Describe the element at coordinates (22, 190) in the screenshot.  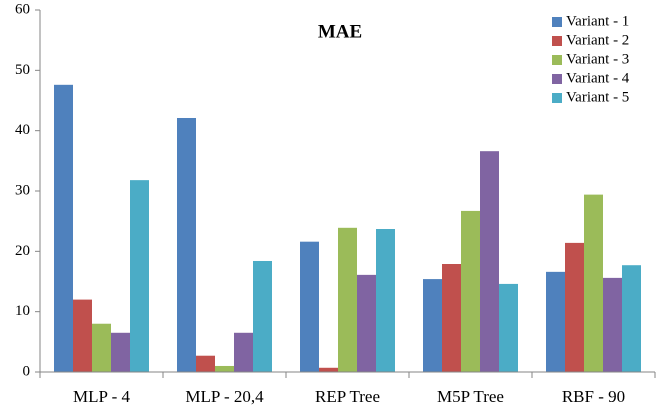
I see `y-tick-label: 30` at that location.